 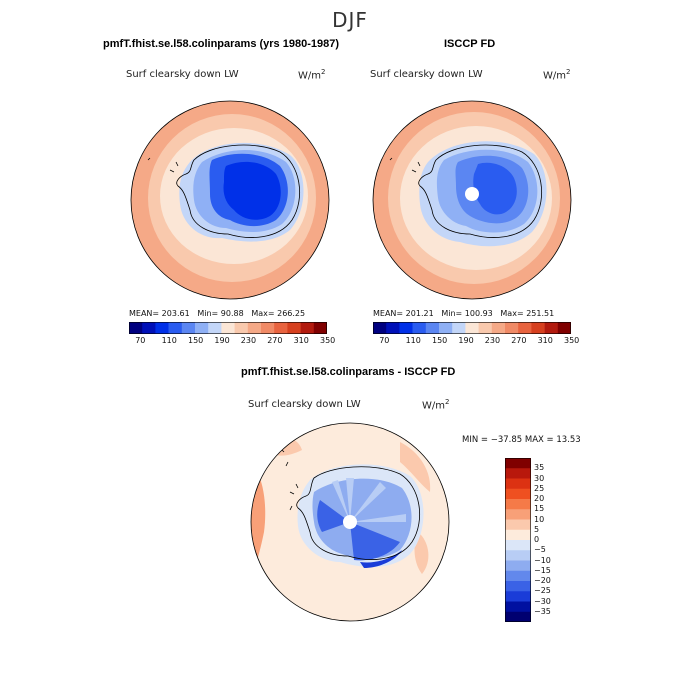 What do you see at coordinates (542, 591) in the screenshot?
I see `colorbar-level-label: −25` at bounding box center [542, 591].